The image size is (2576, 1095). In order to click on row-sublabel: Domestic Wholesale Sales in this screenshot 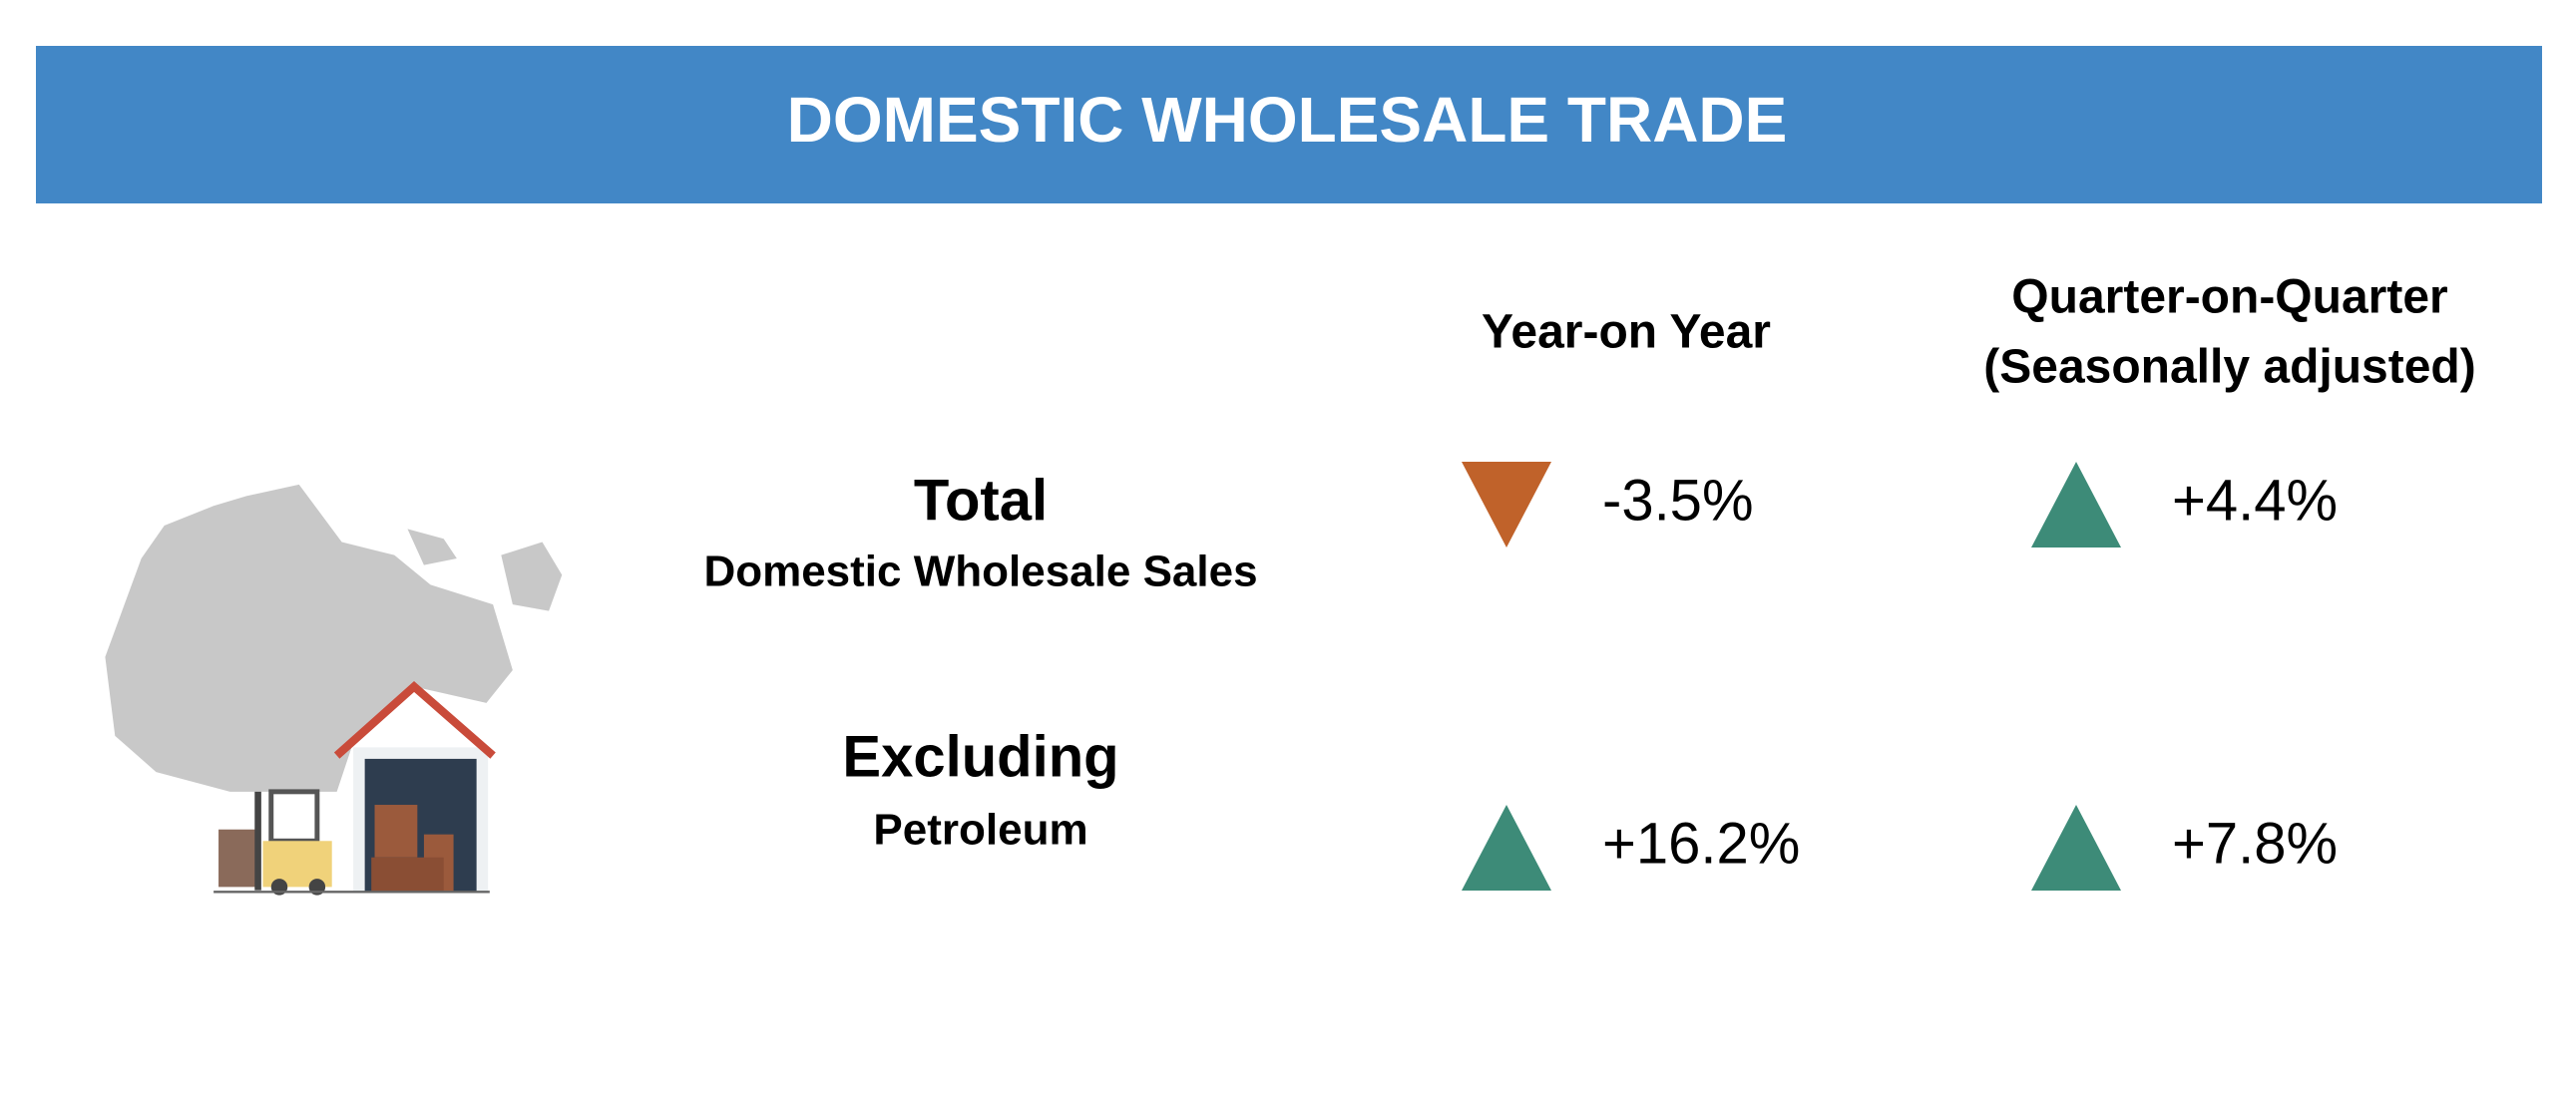, I will do `click(980, 572)`.